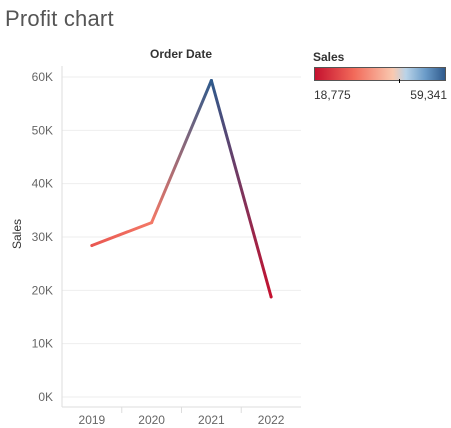 Image resolution: width=451 pixels, height=428 pixels. What do you see at coordinates (428, 95) in the screenshot?
I see `color-legend-max-label: 59,341` at bounding box center [428, 95].